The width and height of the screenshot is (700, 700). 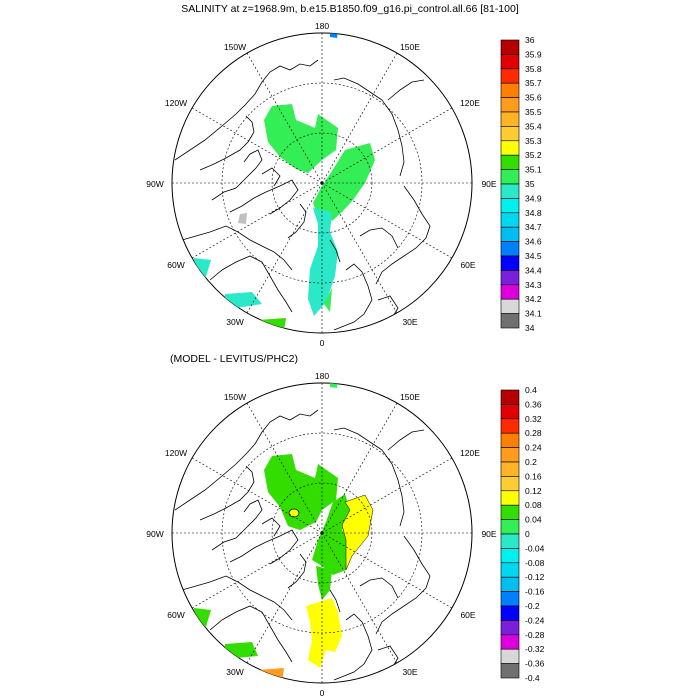 I want to click on top-colorbar-label: 34.4, so click(x=533, y=270).